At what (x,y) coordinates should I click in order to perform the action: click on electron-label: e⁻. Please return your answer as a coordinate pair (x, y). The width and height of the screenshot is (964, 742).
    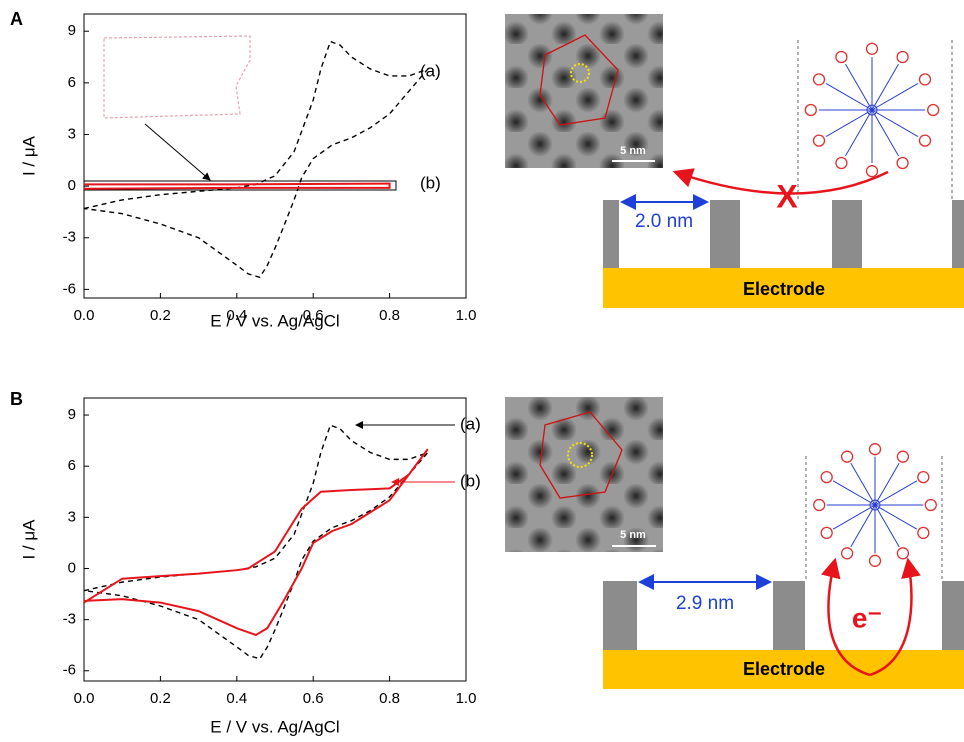
    Looking at the image, I should click on (867, 617).